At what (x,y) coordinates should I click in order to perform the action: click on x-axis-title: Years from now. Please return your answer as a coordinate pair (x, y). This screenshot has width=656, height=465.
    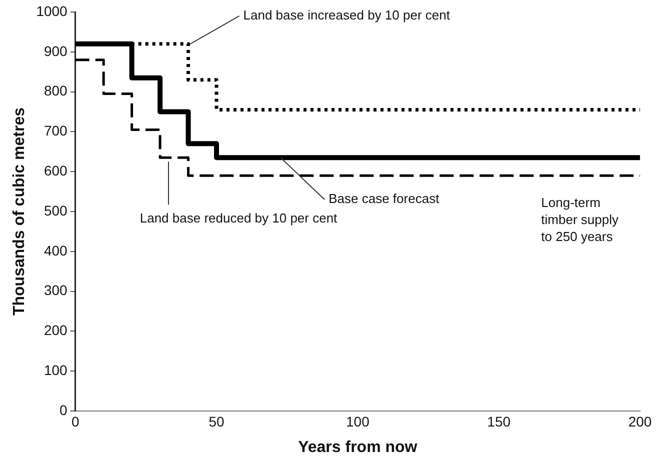
    Looking at the image, I should click on (358, 447).